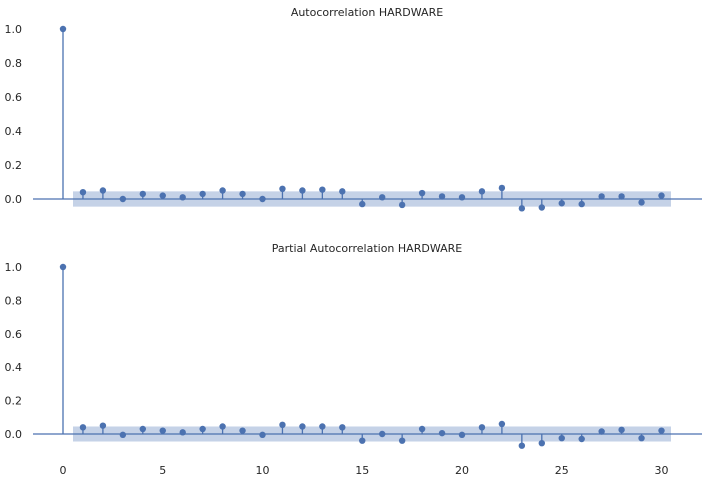 The width and height of the screenshot is (709, 486). What do you see at coordinates (63, 470) in the screenshot?
I see `x-tick-label: 0` at bounding box center [63, 470].